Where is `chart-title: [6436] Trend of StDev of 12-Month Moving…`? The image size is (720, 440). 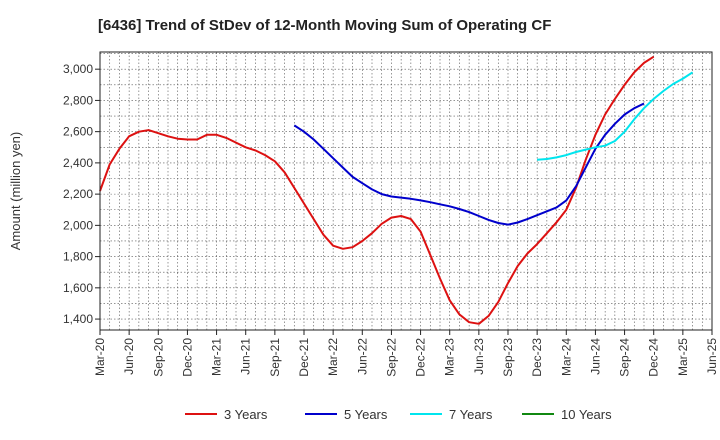
chart-title: [6436] Trend of StDev of 12-Month Moving… is located at coordinates (324, 25).